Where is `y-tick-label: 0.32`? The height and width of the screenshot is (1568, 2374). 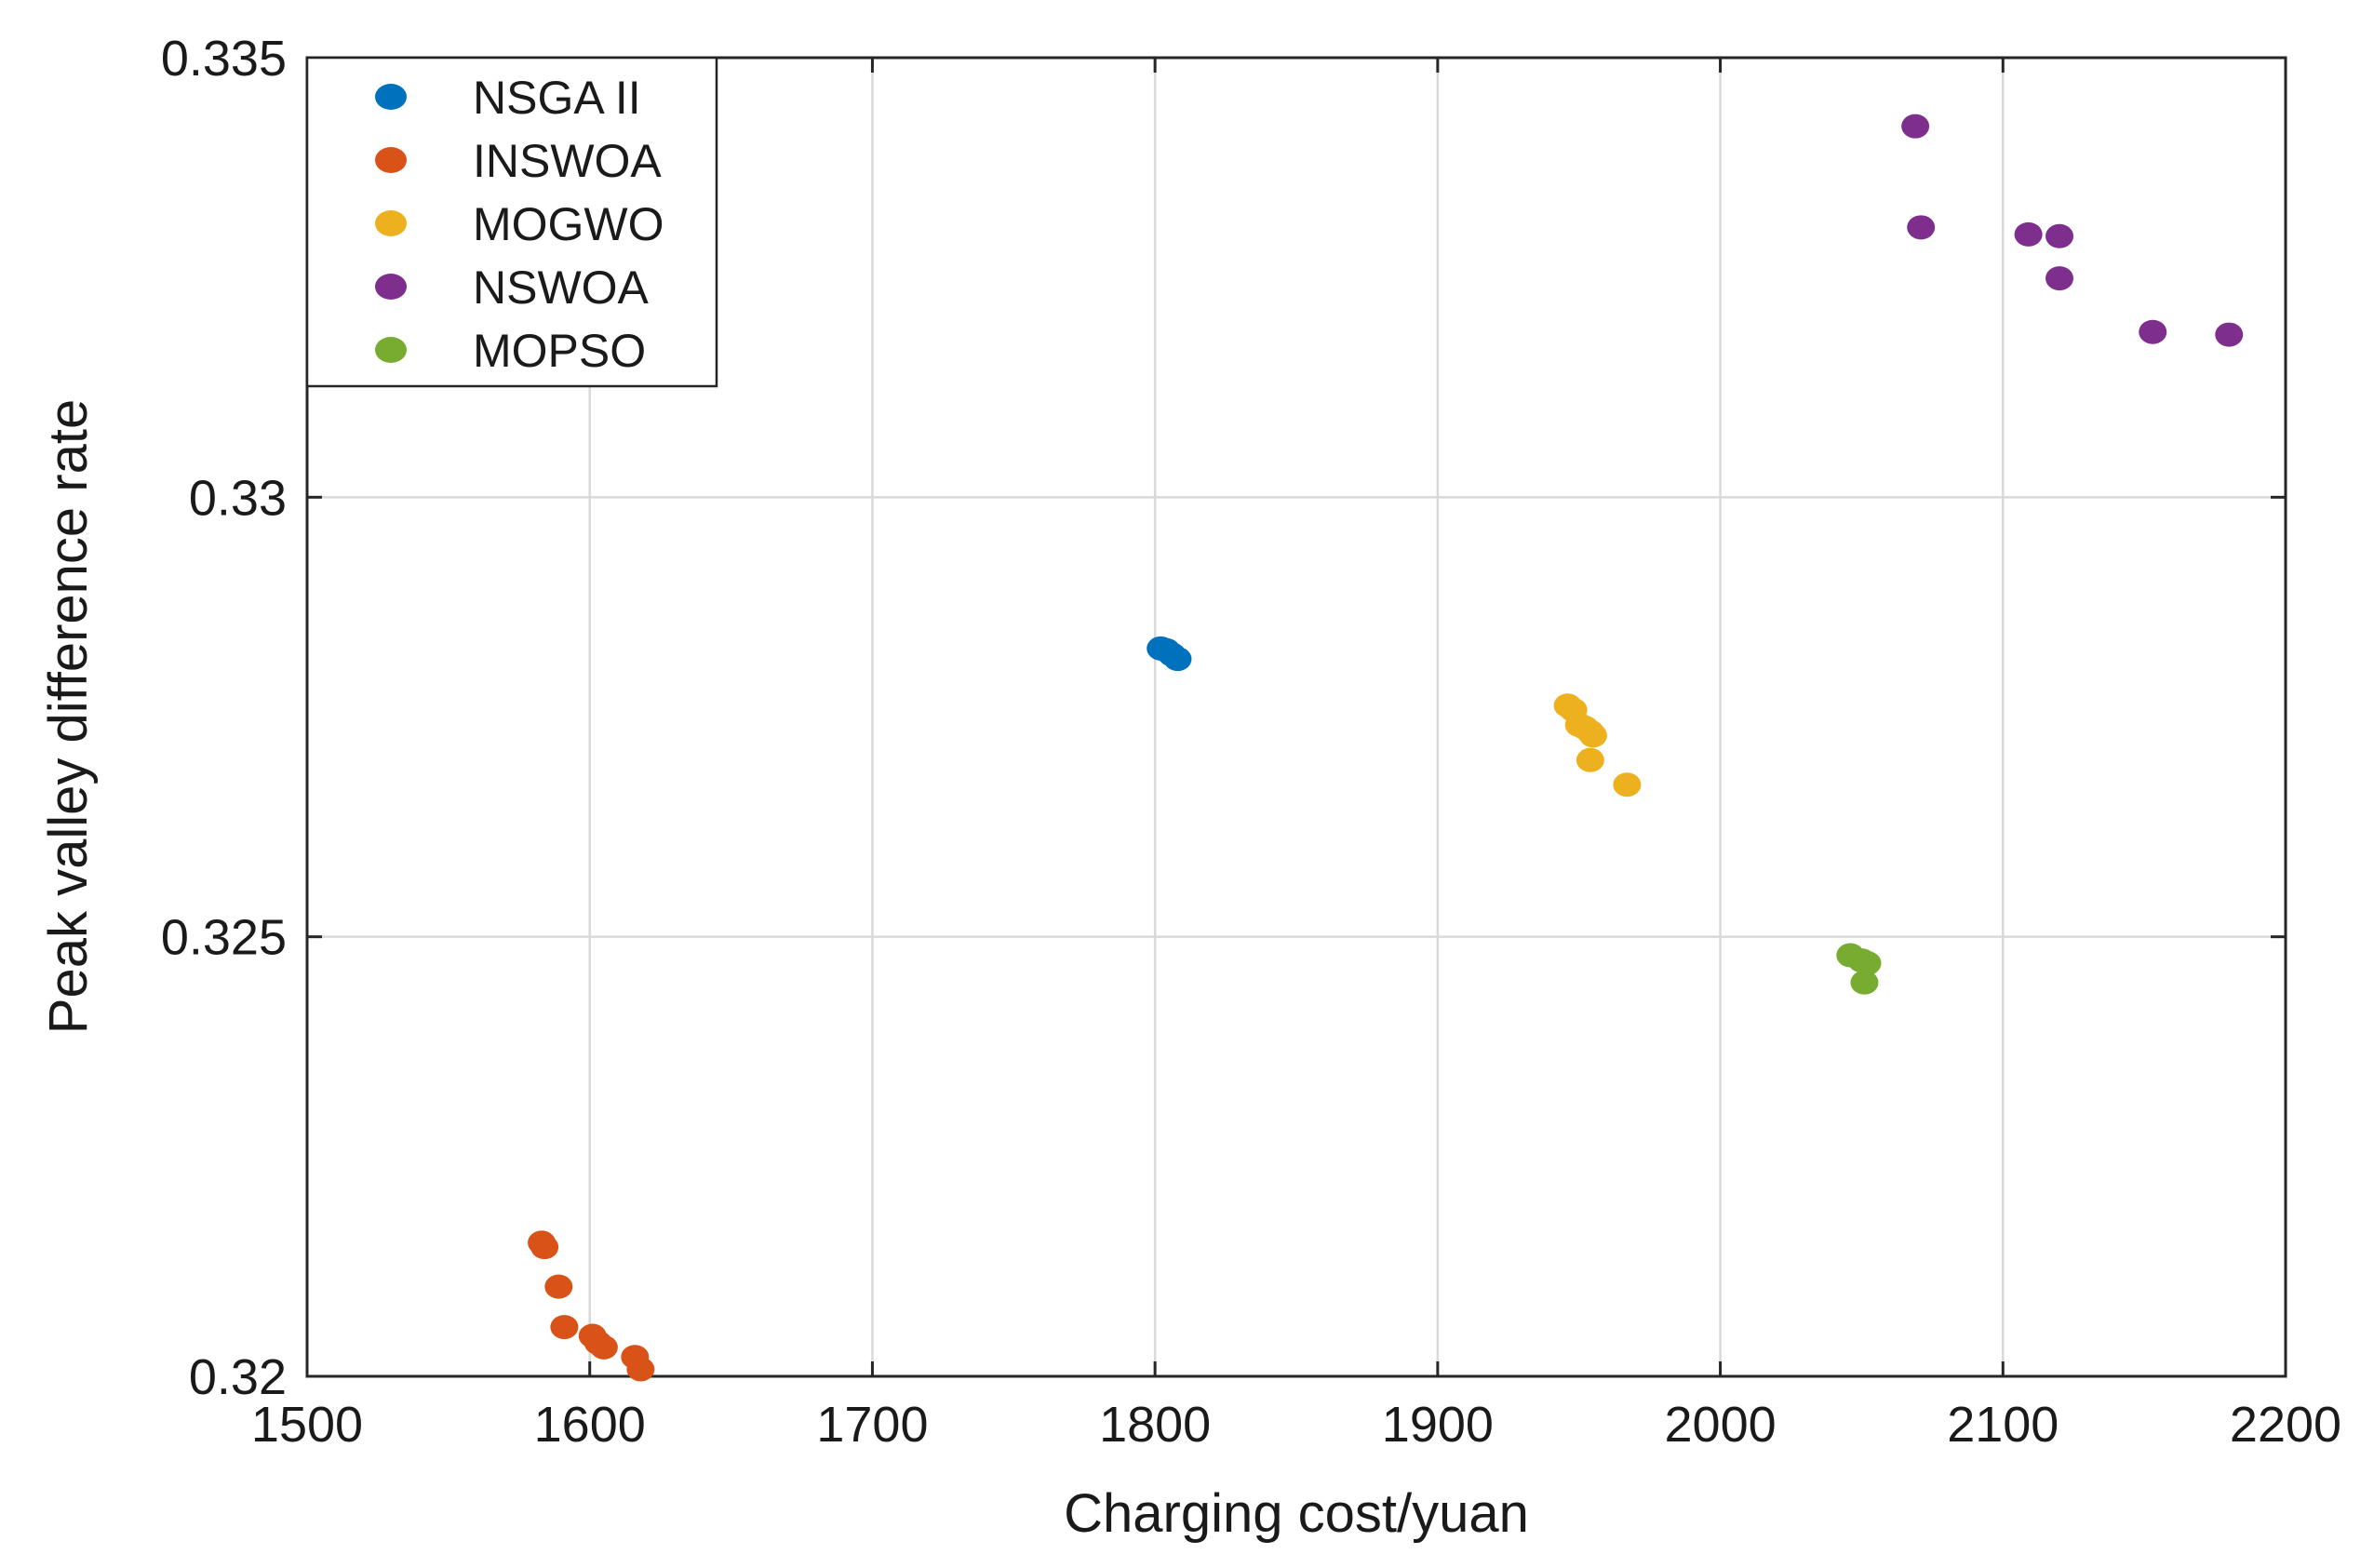 y-tick-label: 0.32 is located at coordinates (238, 1377).